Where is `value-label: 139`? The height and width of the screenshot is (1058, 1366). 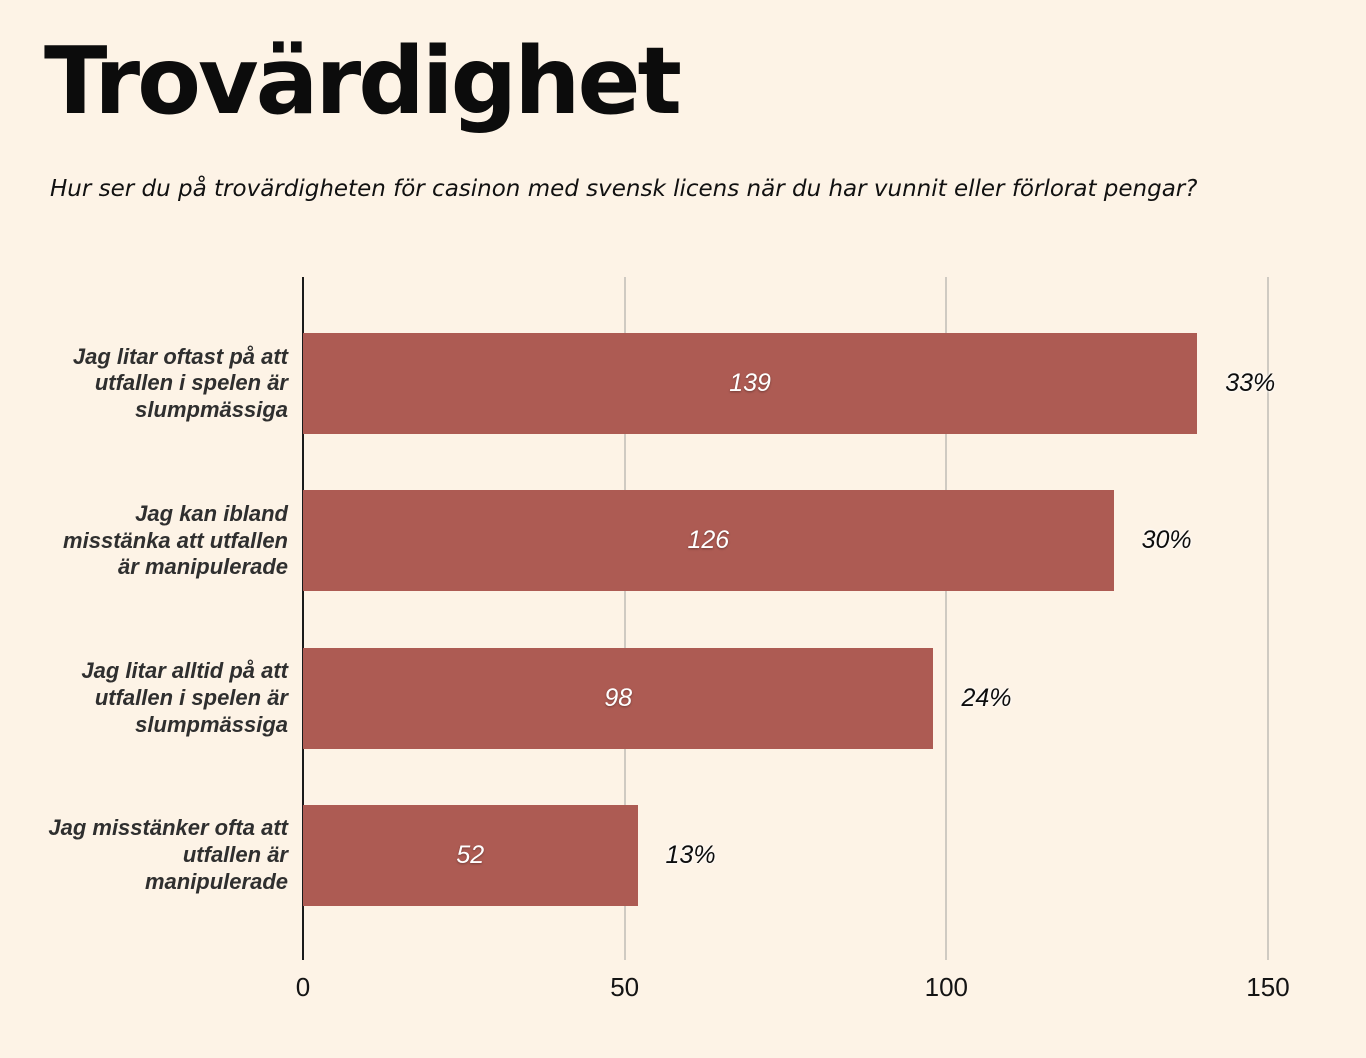
value-label: 139 is located at coordinates (750, 383).